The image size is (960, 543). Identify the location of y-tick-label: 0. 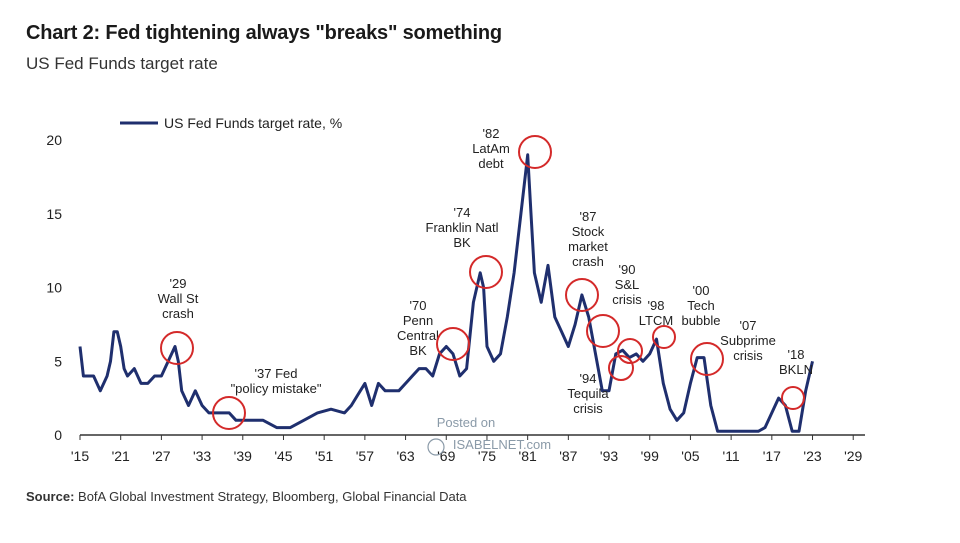
(58, 435).